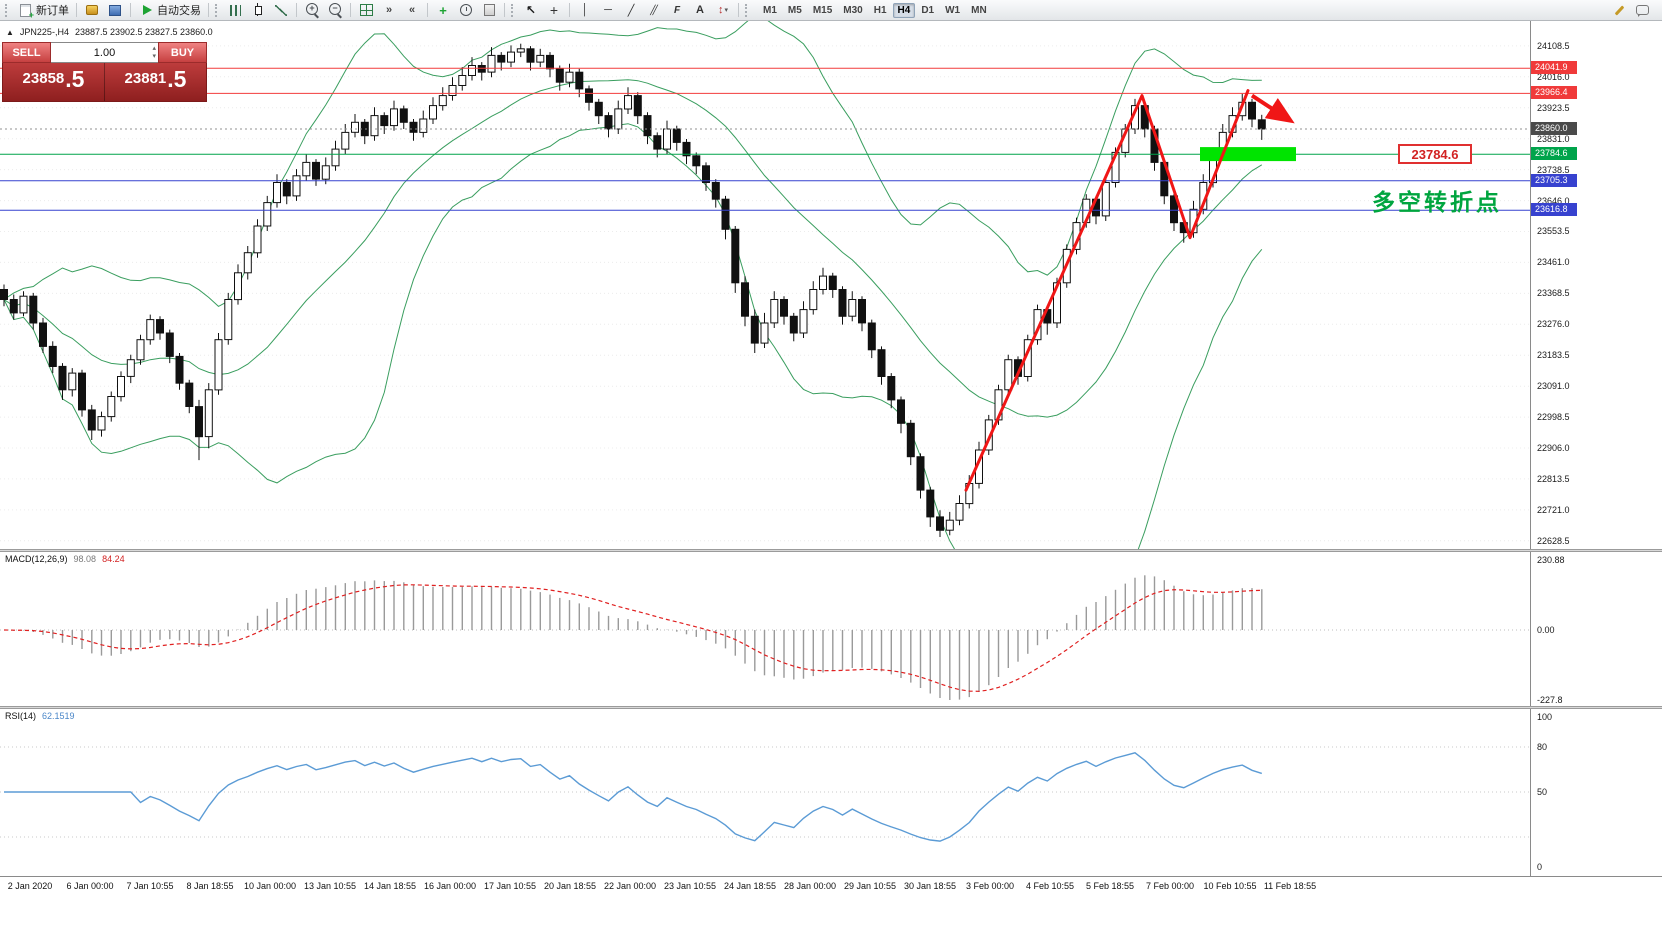  What do you see at coordinates (26, 52) in the screenshot?
I see `sell-button: SELL` at bounding box center [26, 52].